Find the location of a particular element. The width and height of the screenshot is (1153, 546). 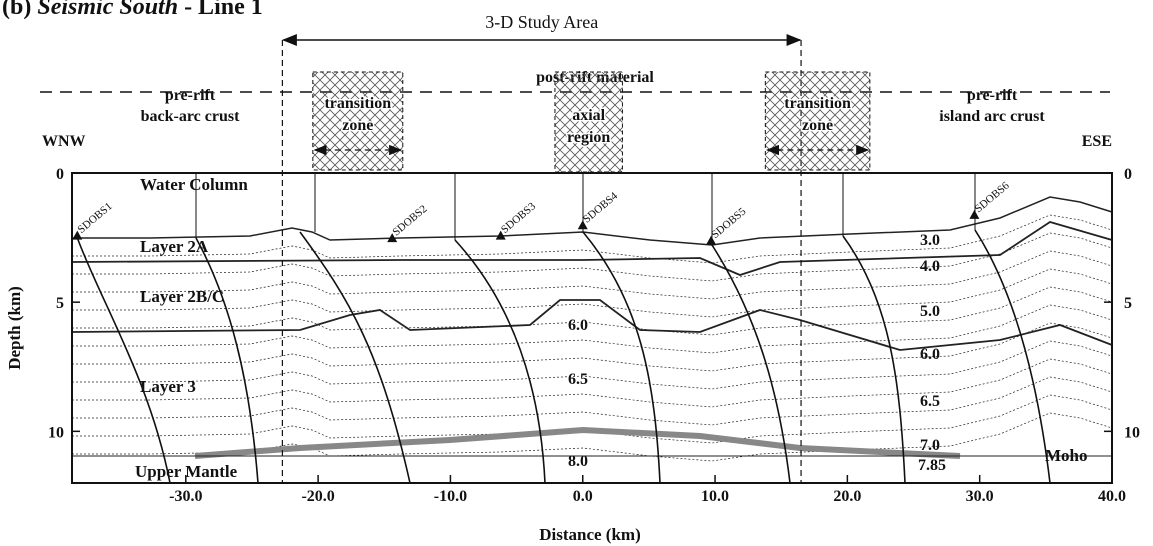

zone-label: axial is located at coordinates (588, 115).